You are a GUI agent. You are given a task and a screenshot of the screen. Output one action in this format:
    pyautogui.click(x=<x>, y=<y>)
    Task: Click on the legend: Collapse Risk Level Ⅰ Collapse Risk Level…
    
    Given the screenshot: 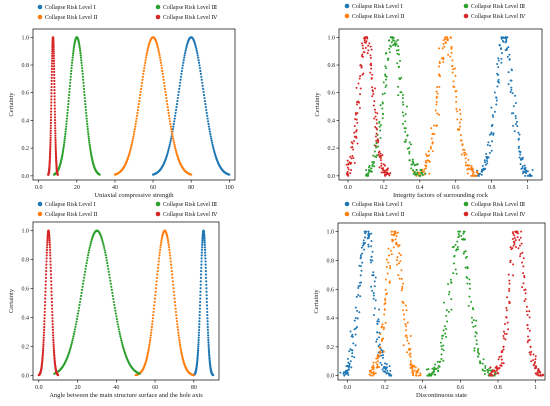 What is the action you would take?
    pyautogui.click(x=127, y=209)
    